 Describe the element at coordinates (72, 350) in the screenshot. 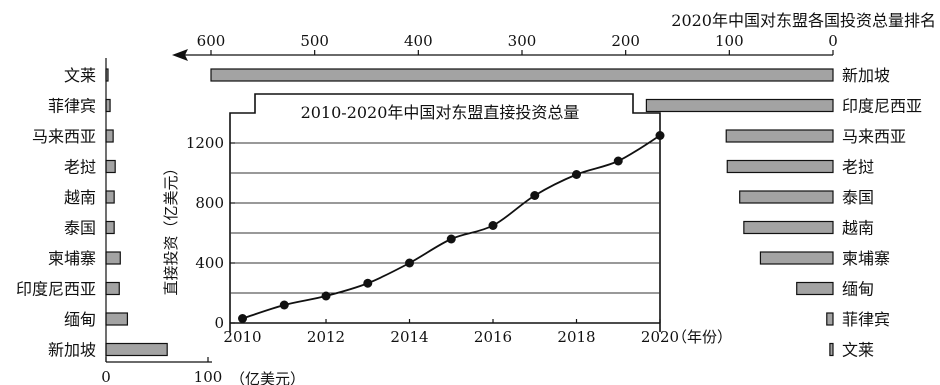

I see `share-country-label: 新加坡` at that location.